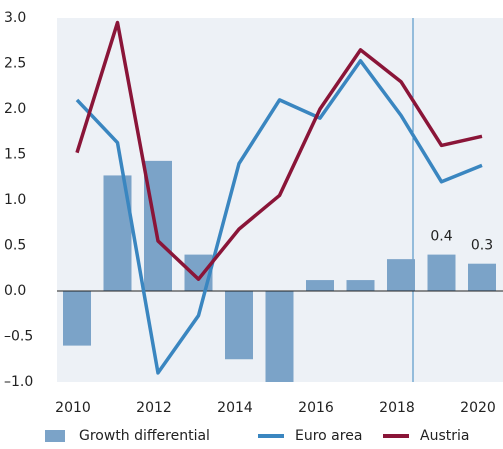 This screenshot has height=449, width=503. I want to click on legend-label: Austria, so click(444, 436).